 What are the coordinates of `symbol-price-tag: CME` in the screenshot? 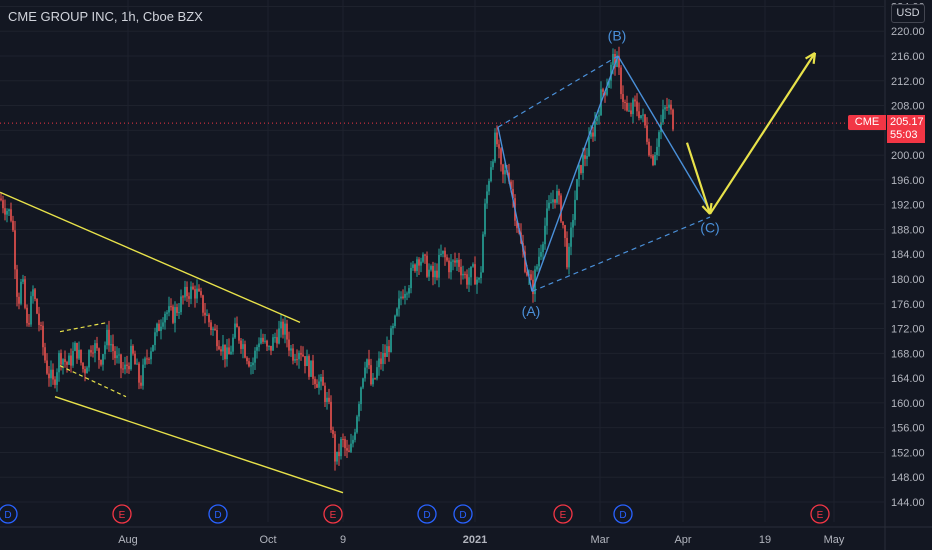 It's located at (867, 122).